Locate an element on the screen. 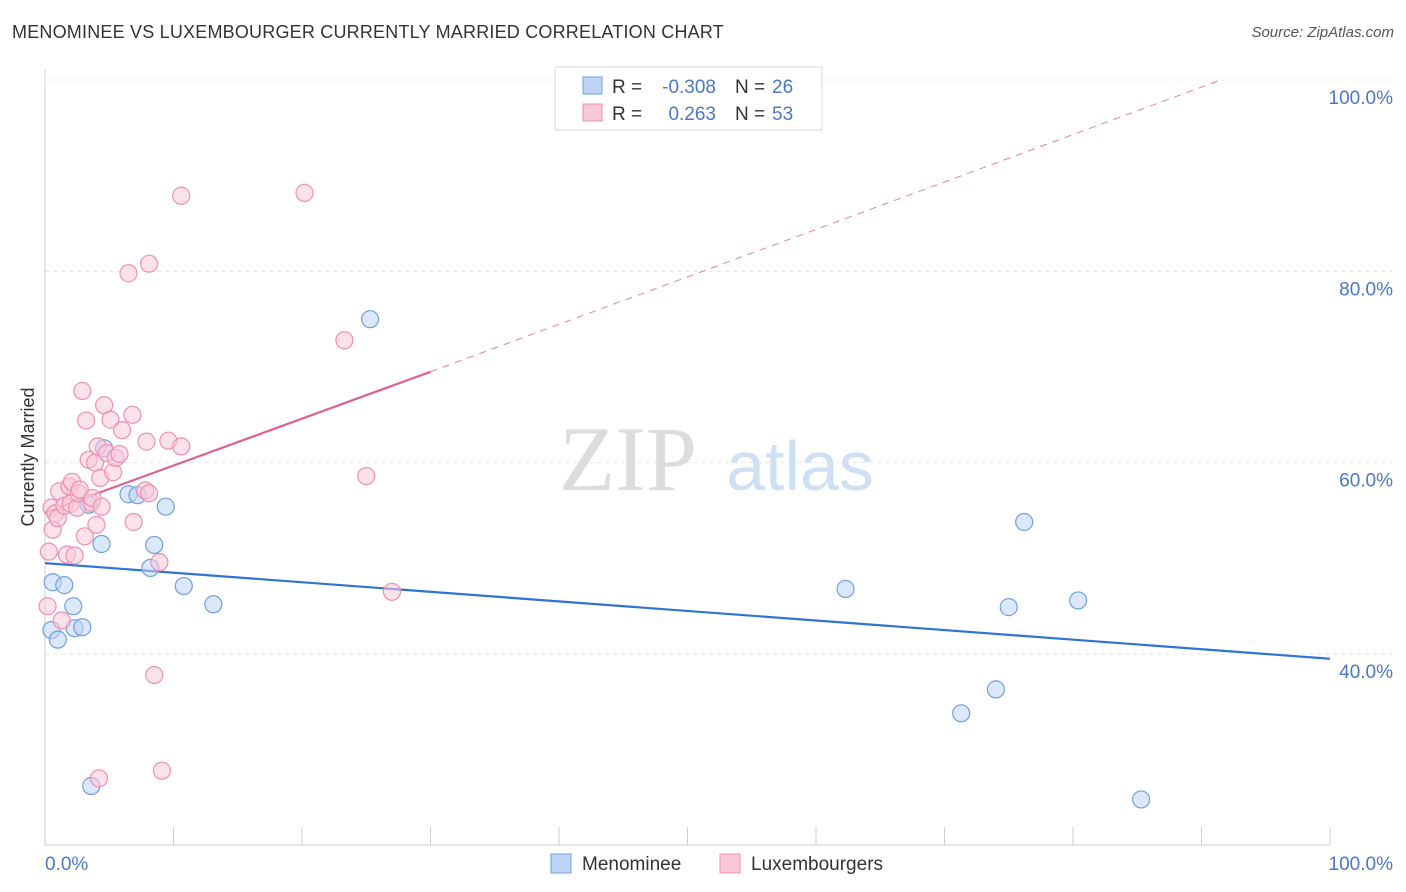  x-tick-label-min: 0.0% is located at coordinates (66, 864).